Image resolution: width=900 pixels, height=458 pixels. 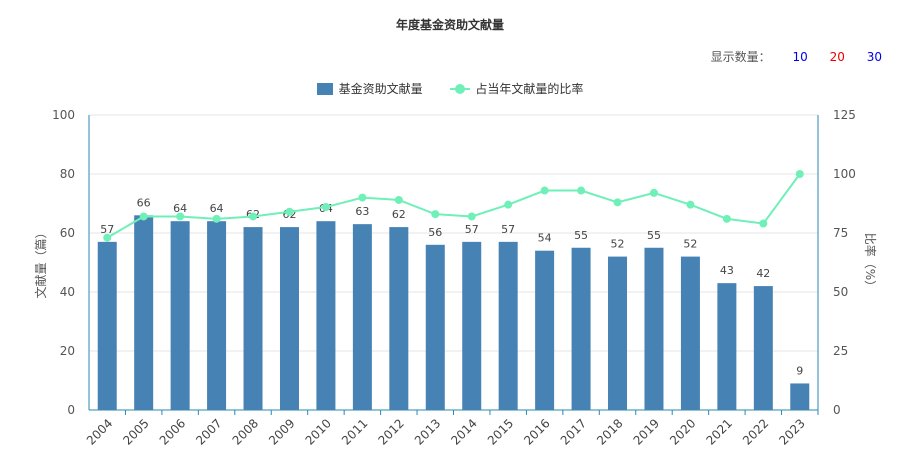 What do you see at coordinates (67, 233) in the screenshot?
I see `y-tick-label: 60` at bounding box center [67, 233].